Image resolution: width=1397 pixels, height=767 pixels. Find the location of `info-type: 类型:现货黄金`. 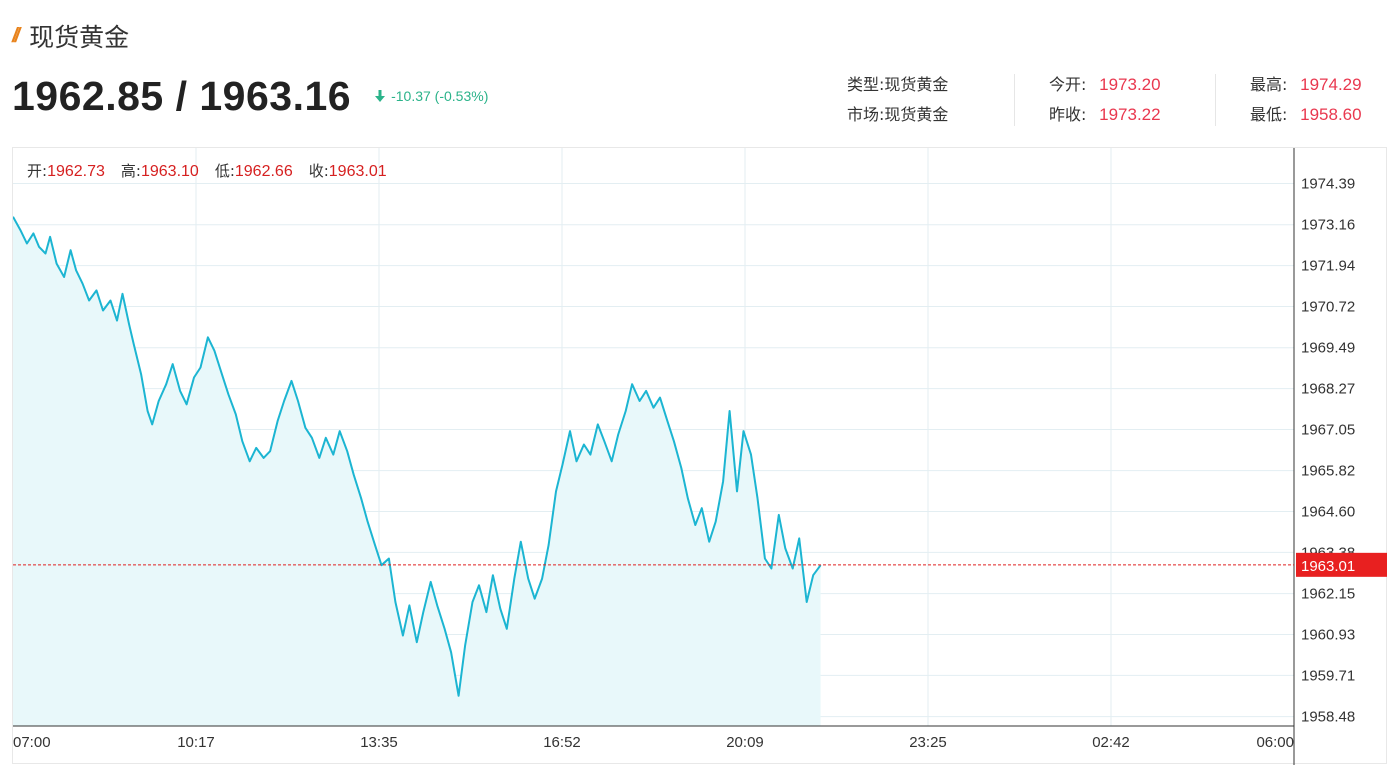

info-type: 类型:现货黄金 is located at coordinates (897, 85).